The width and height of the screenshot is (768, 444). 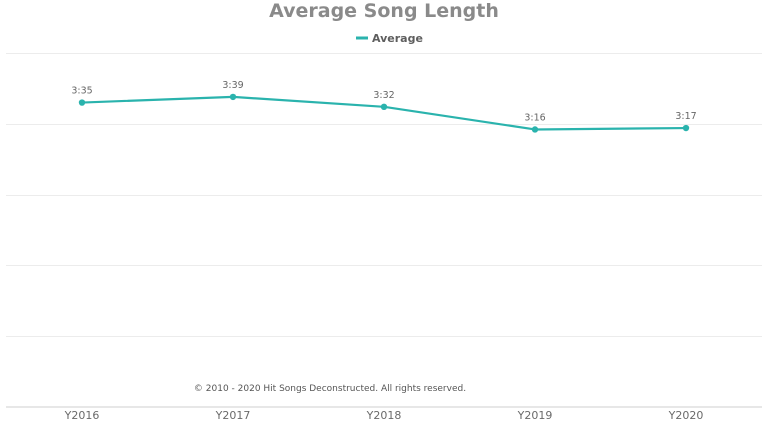 What do you see at coordinates (686, 415) in the screenshot?
I see `x-tick-label: Y2020` at bounding box center [686, 415].